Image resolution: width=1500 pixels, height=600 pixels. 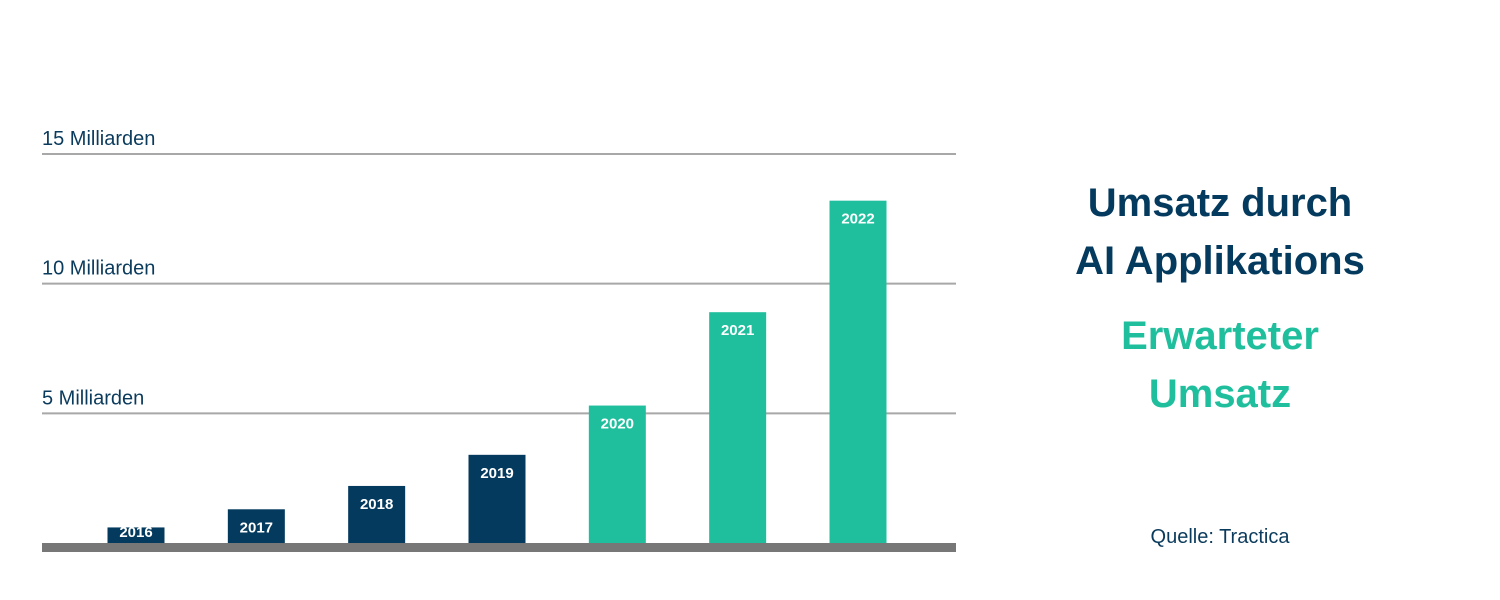 I want to click on expected-revenue-label-line-1: Erwarteter, so click(x=1220, y=336).